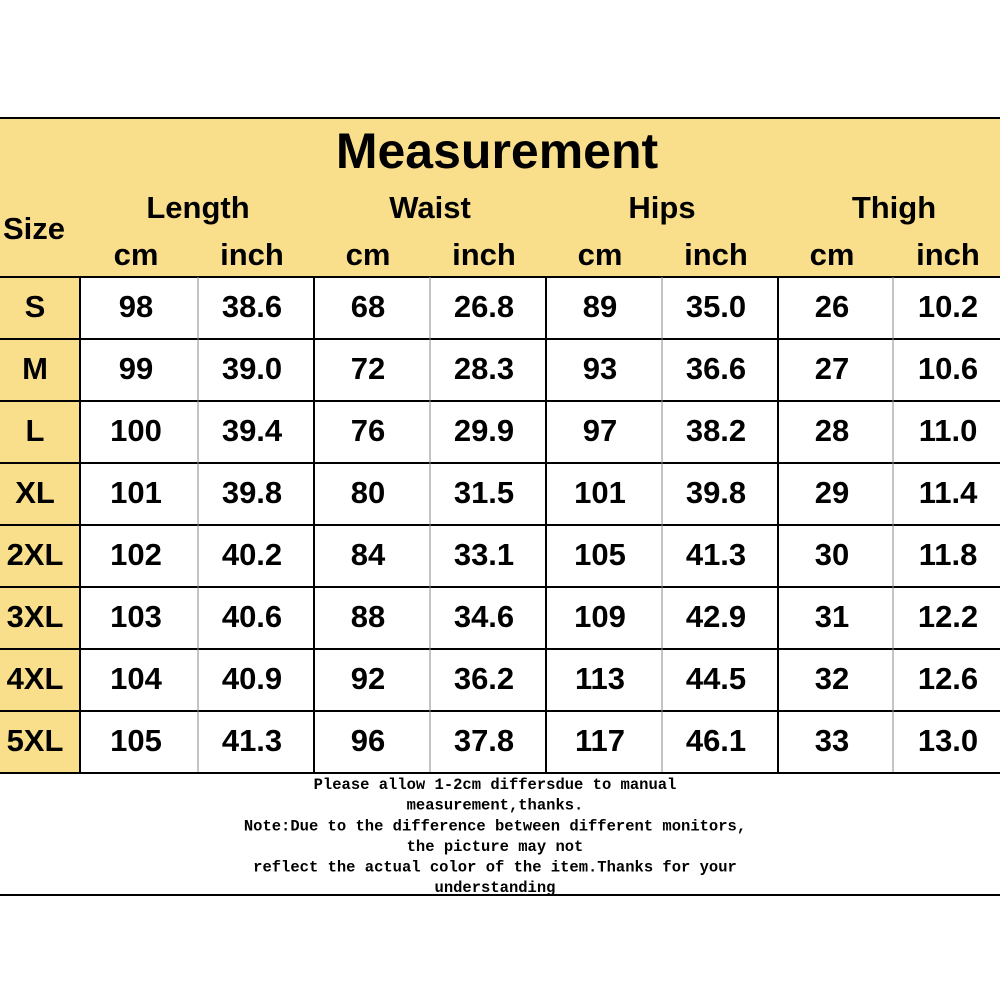 This screenshot has width=1000, height=1005. Describe the element at coordinates (716, 616) in the screenshot. I see `value-cell: 42.9` at that location.